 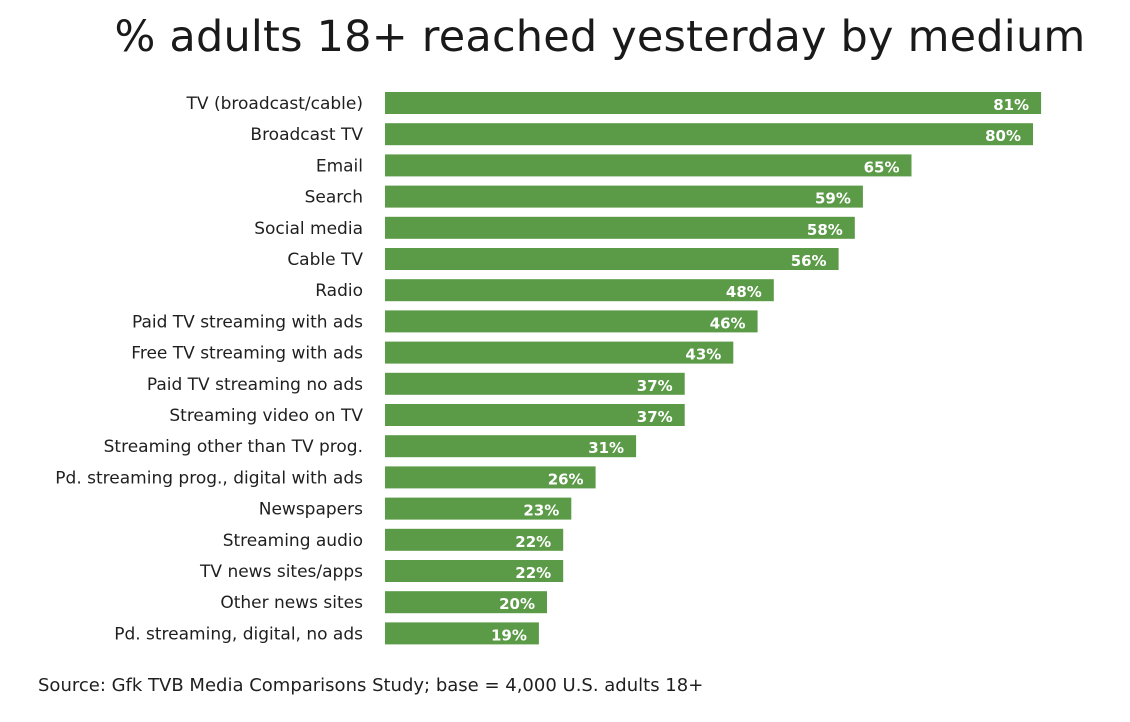 I want to click on category-label: Streaming other than TV prog., so click(x=233, y=447).